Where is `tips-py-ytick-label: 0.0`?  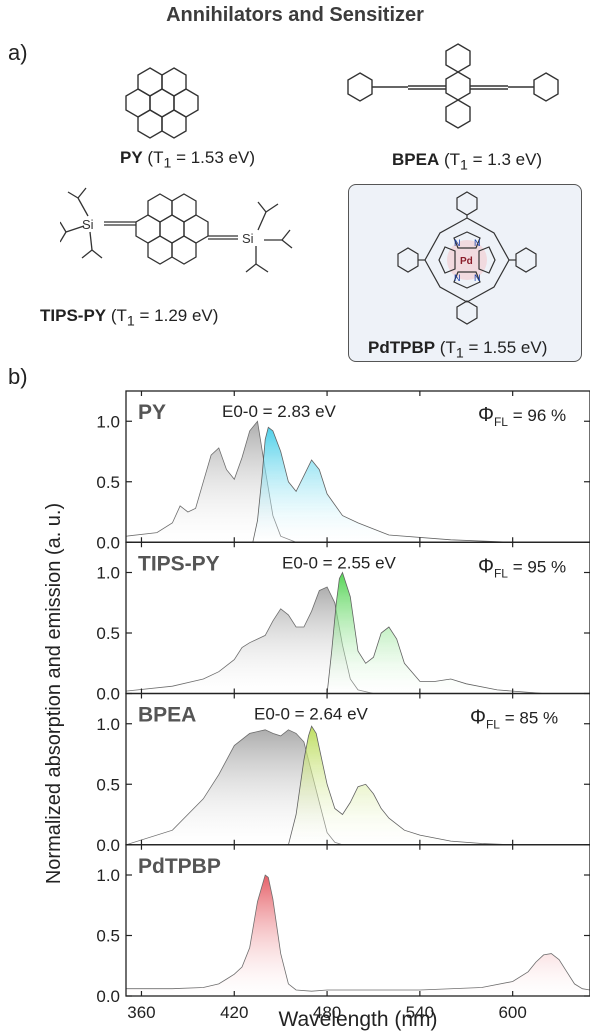 tips-py-ytick-label: 0.0 is located at coordinates (108, 694).